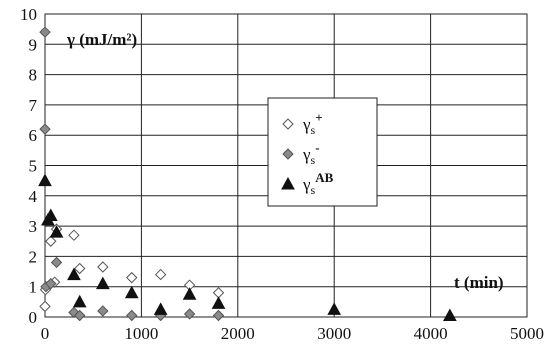 This screenshot has height=354, width=549. I want to click on y-tick-label: 8, so click(33, 75).